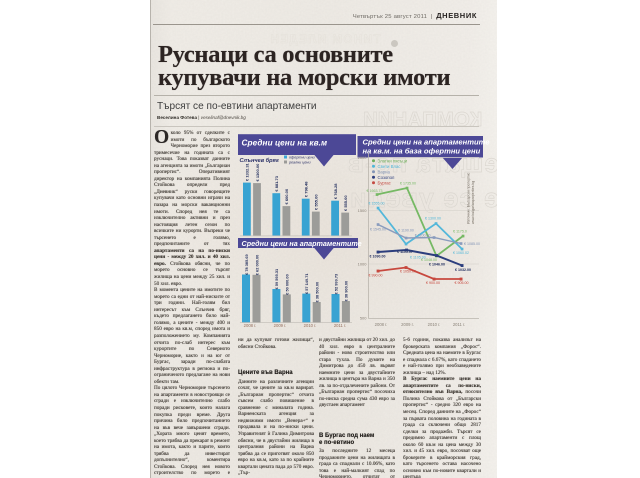  I want to click on svg-text: € 768.28, so click(335, 191).